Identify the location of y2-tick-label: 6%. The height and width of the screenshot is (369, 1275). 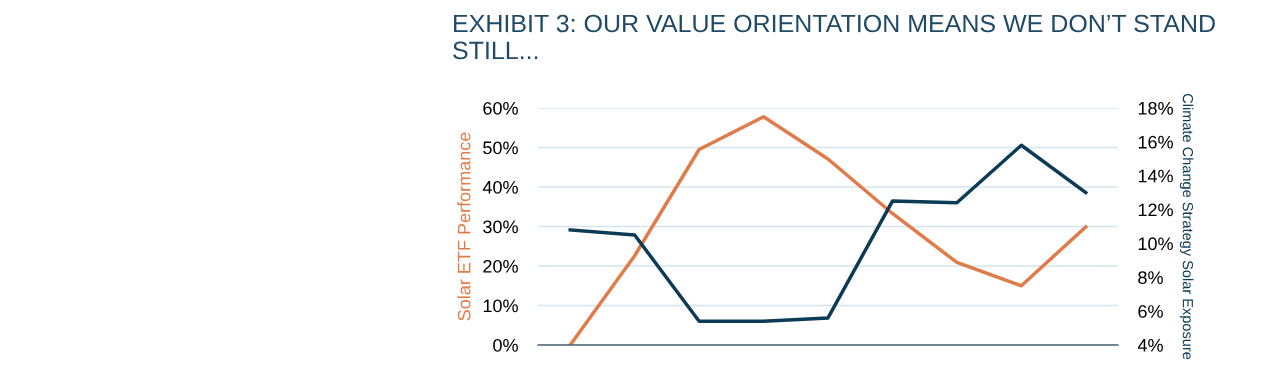
(1150, 311).